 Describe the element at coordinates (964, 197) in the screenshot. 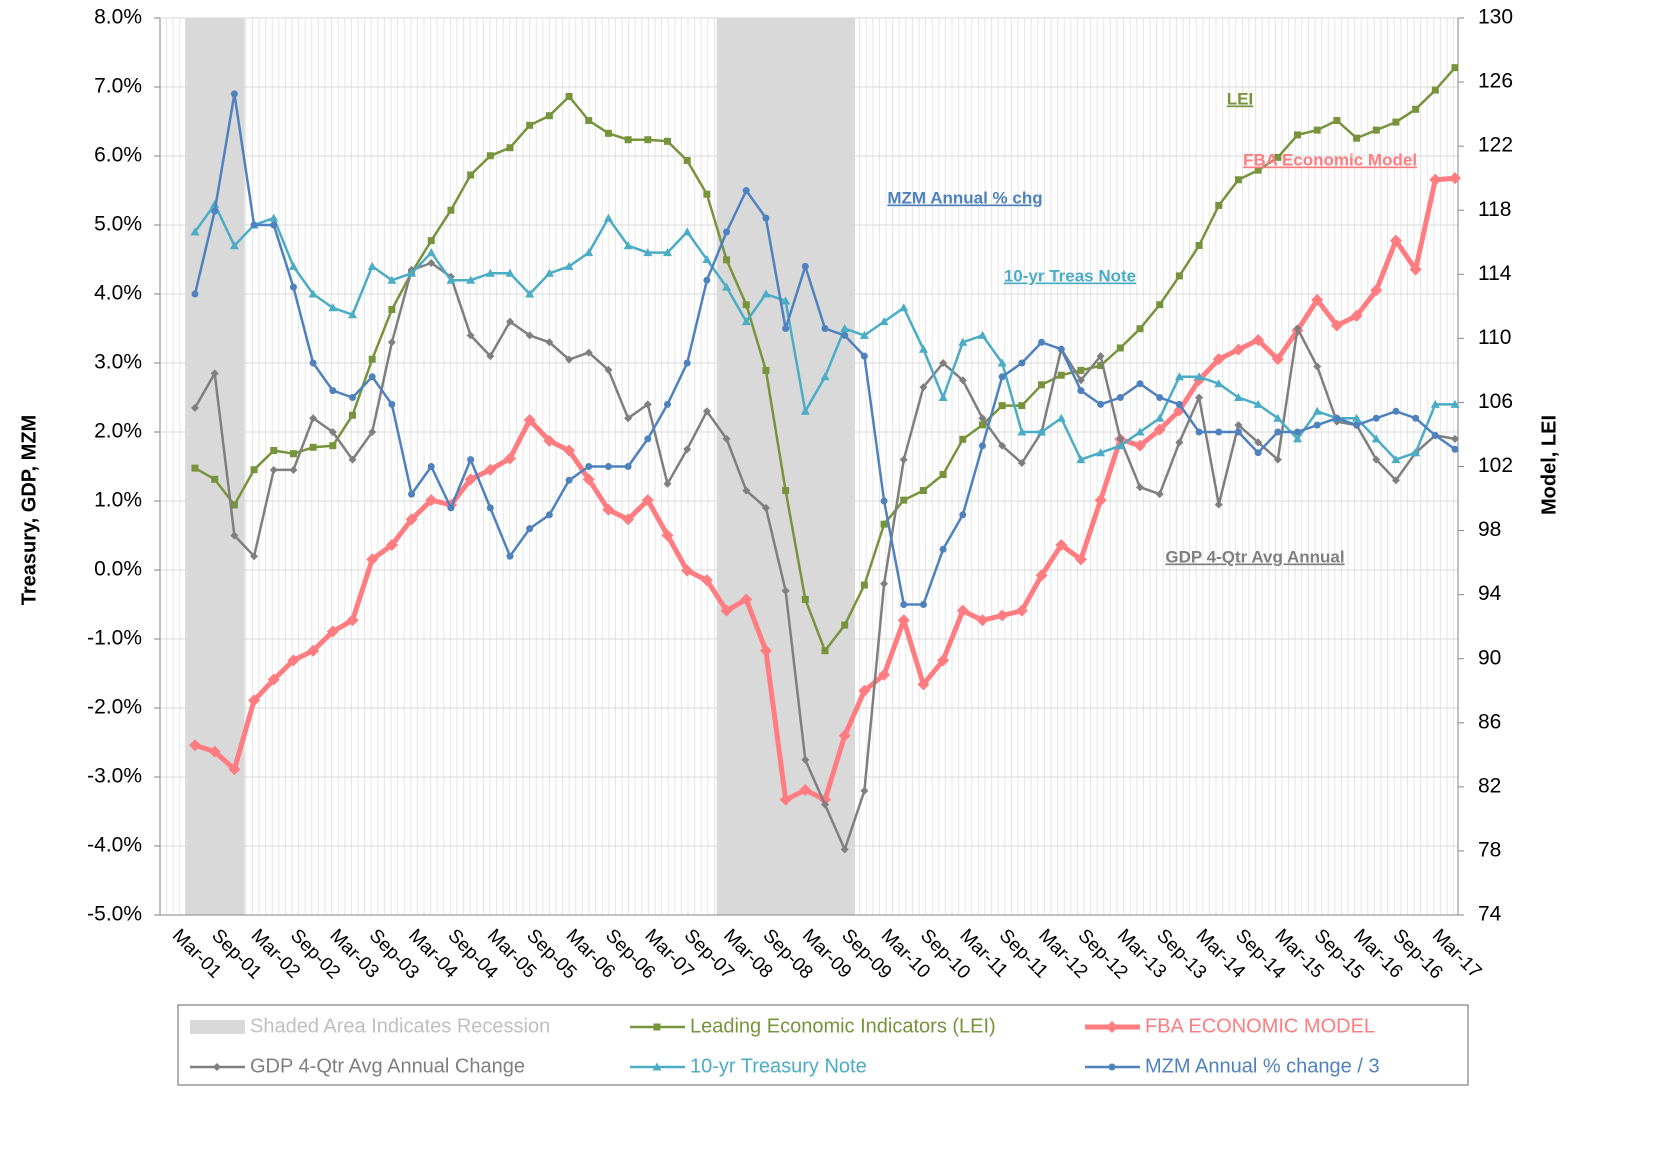

I see `annotation: MZM Annual % chg` at that location.